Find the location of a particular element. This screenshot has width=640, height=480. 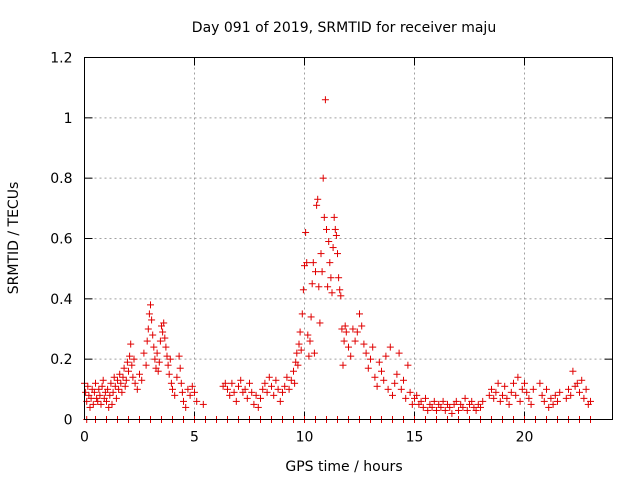

x-tick-label: 5 is located at coordinates (194, 438).